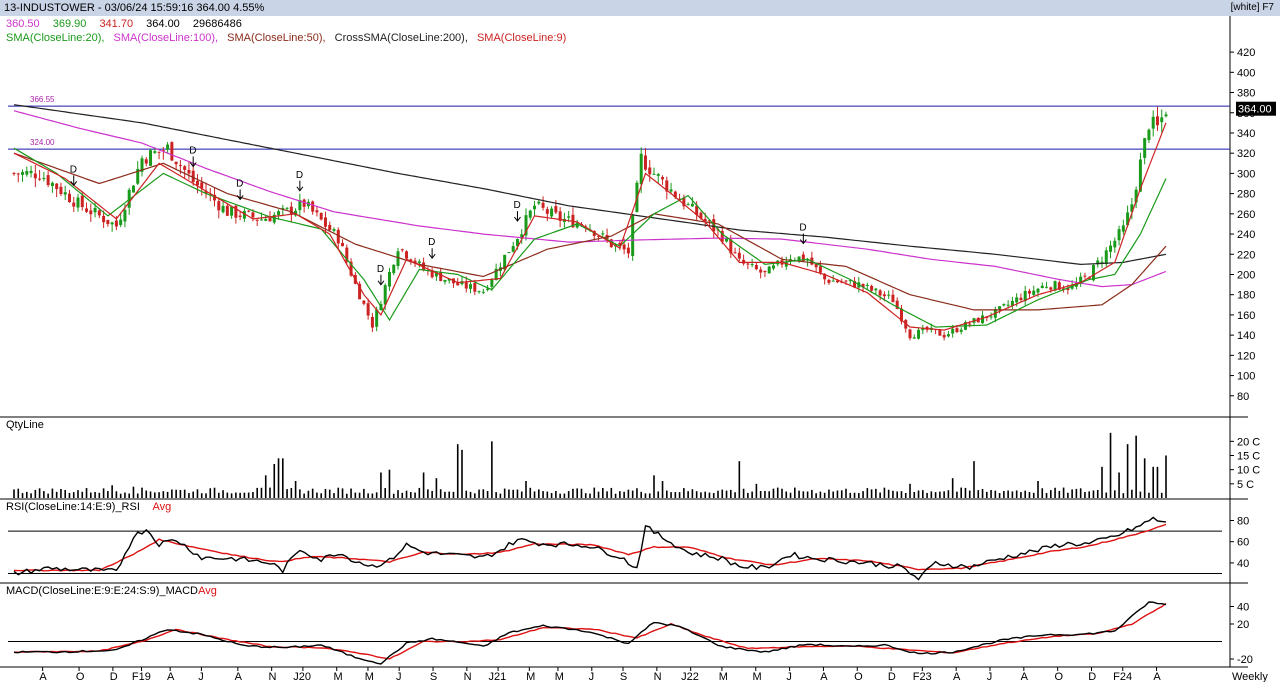  Describe the element at coordinates (1246, 94) in the screenshot. I see `price-axis-tick-label: 380` at that location.